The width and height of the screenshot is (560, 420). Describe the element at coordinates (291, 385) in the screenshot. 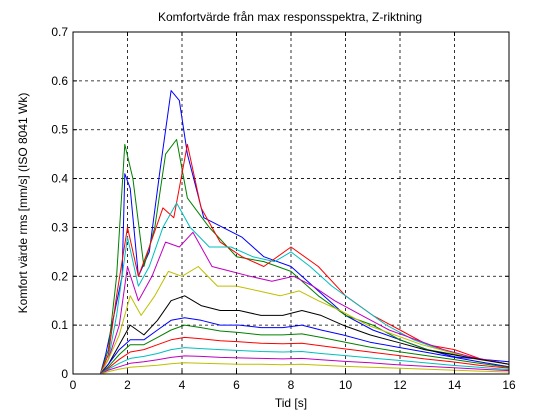

I see `x-tick-label: 8` at that location.